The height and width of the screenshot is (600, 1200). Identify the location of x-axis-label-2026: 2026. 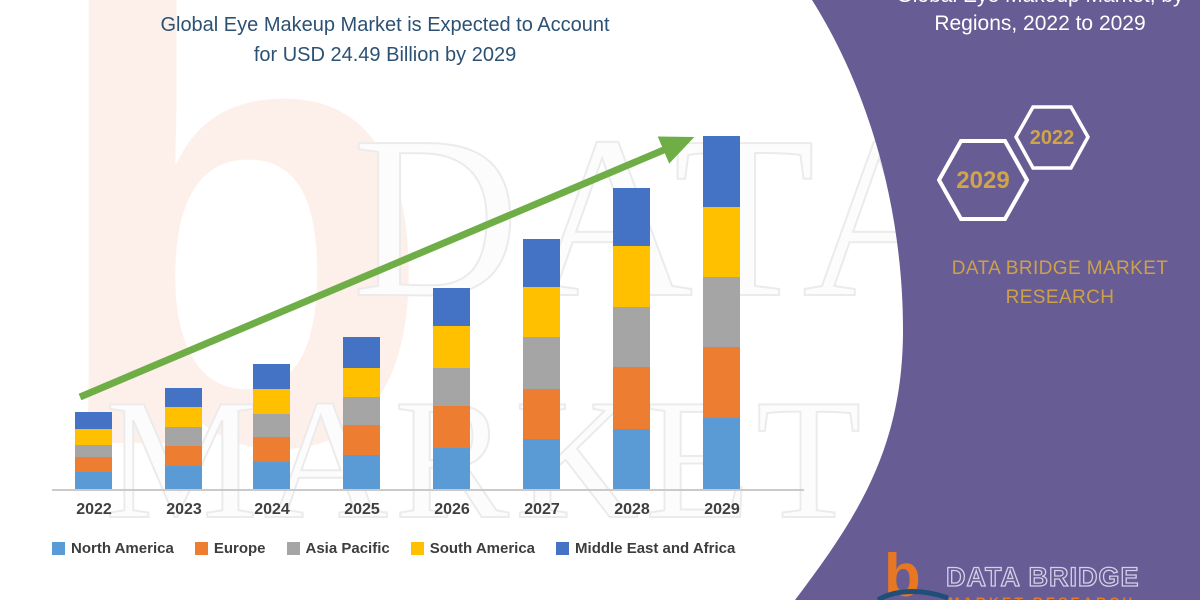
(452, 509).